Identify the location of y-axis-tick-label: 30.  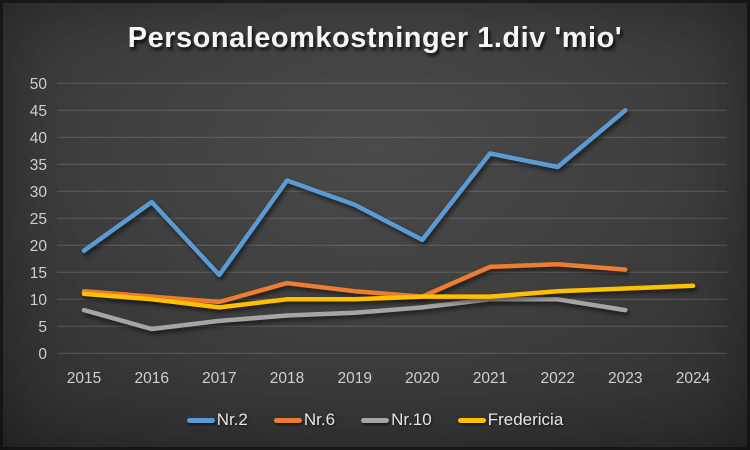
(39, 192).